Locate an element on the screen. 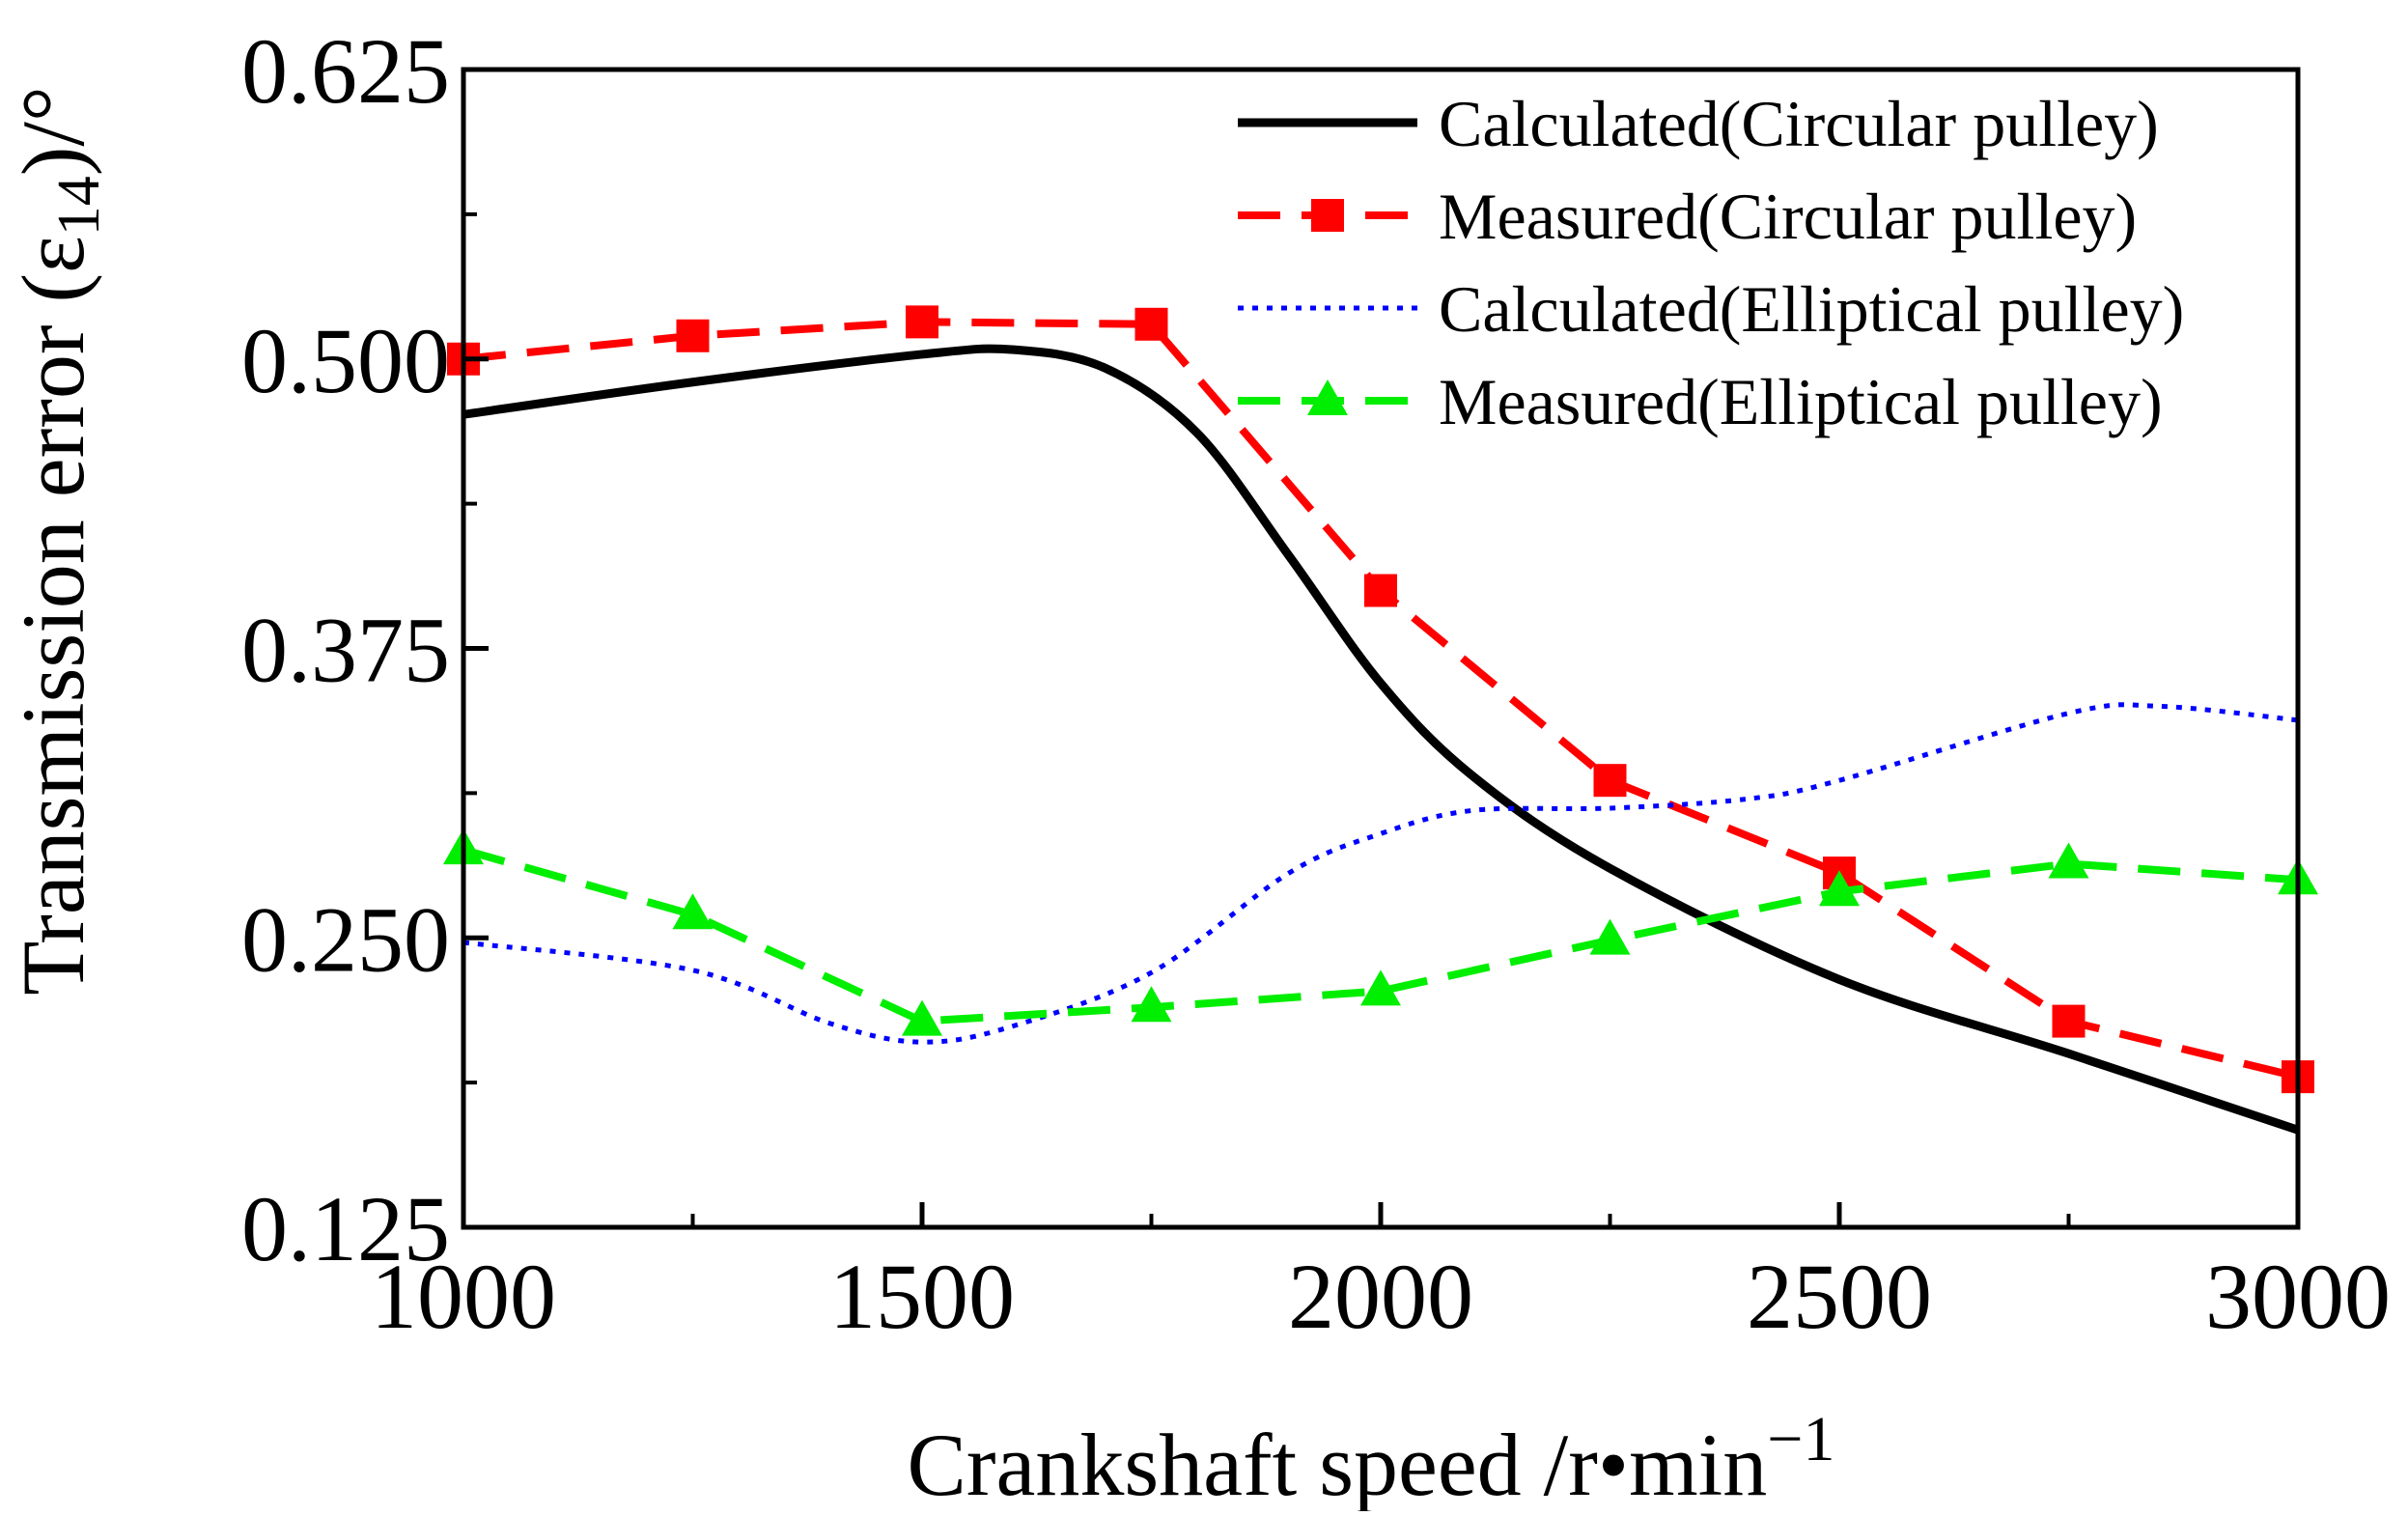  y-tick-label: 0.125 is located at coordinates (345, 1228).